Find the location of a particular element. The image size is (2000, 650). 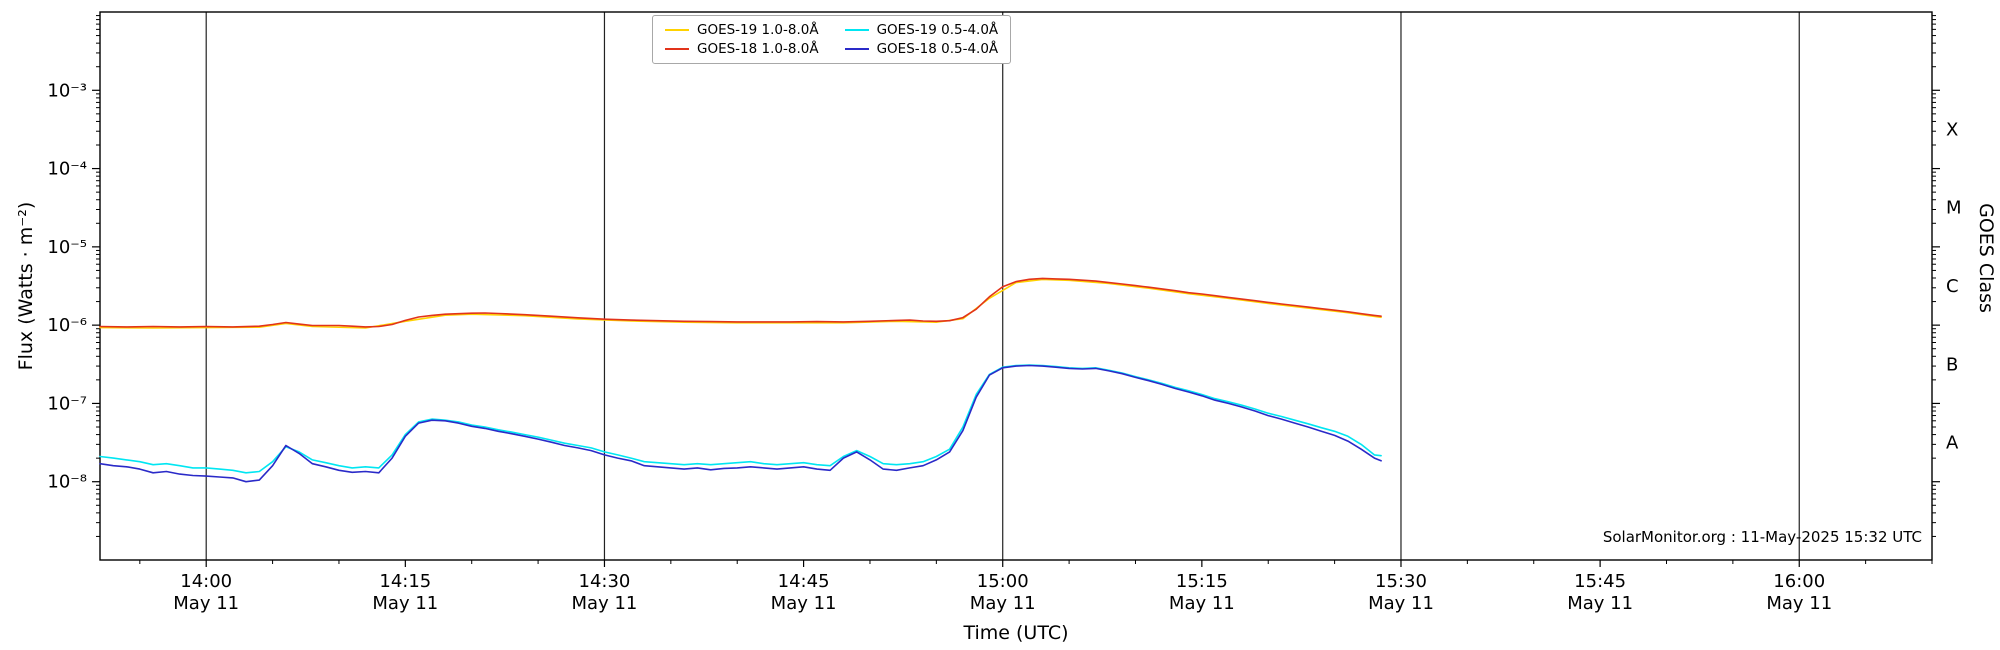

series-goes18-long is located at coordinates (740, 302).